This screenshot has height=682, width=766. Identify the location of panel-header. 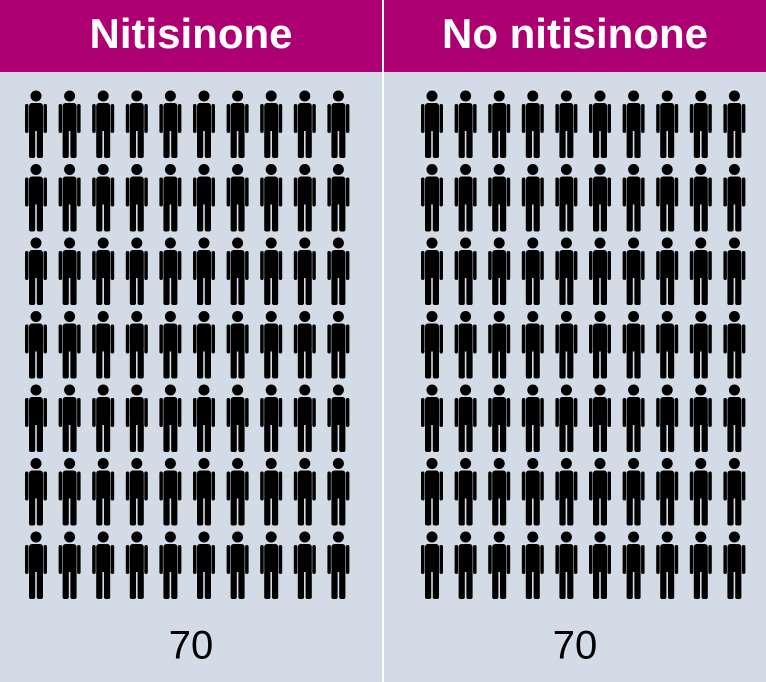
(191, 36).